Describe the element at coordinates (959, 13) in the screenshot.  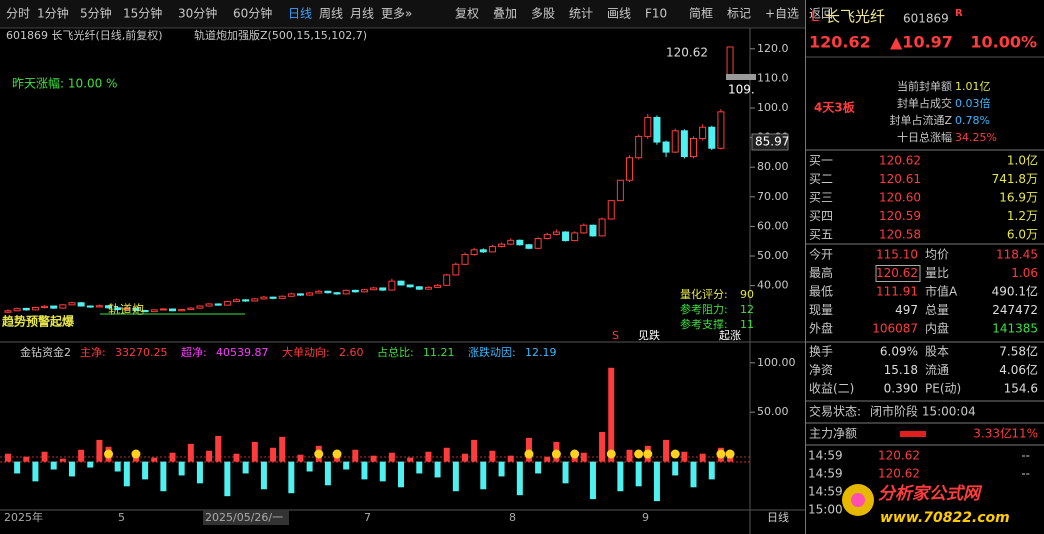
I see `badge: R` at that location.